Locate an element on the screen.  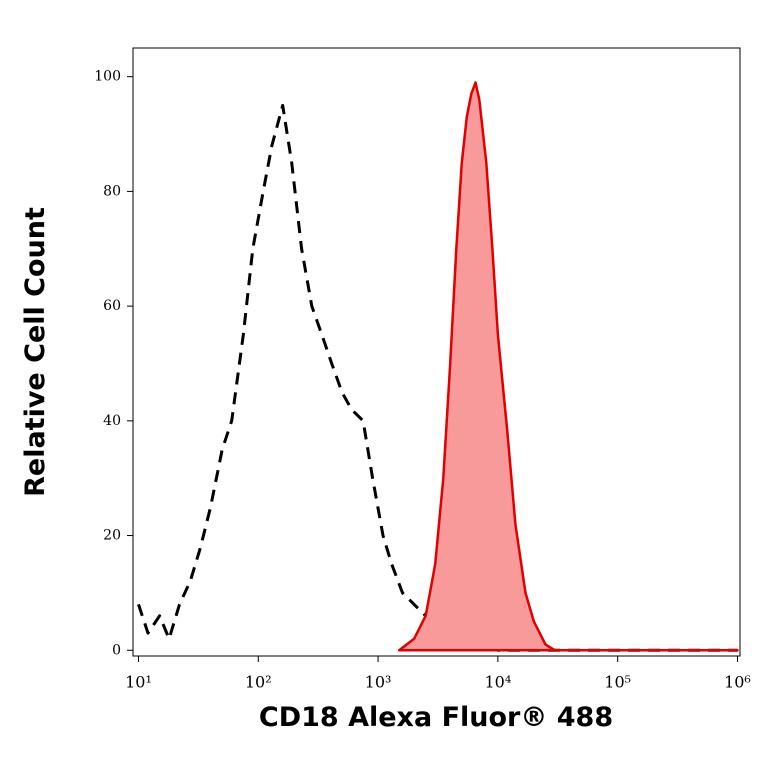
x-tick-label: 10⁴ is located at coordinates (497, 682).